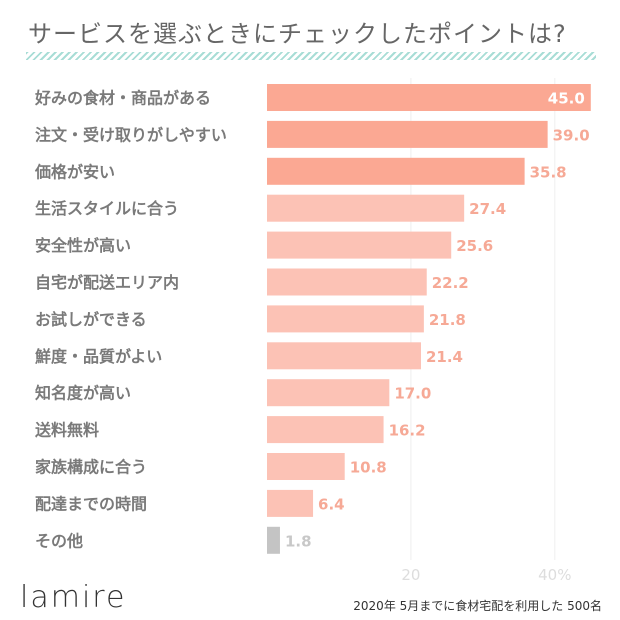  I want to click on lamire-logo: lamire, so click(73, 597).